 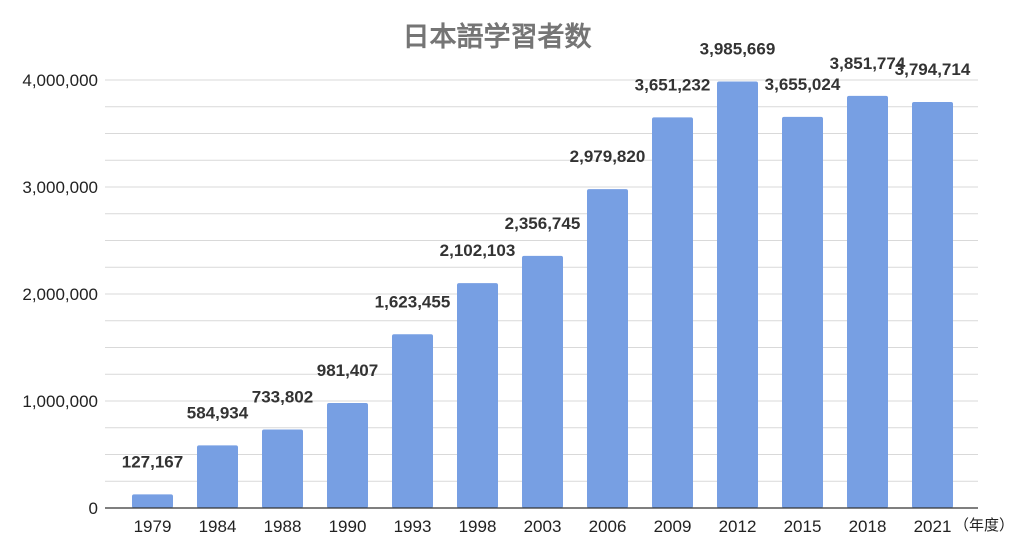 I want to click on x-tick-label-2015: 2015, so click(x=803, y=526).